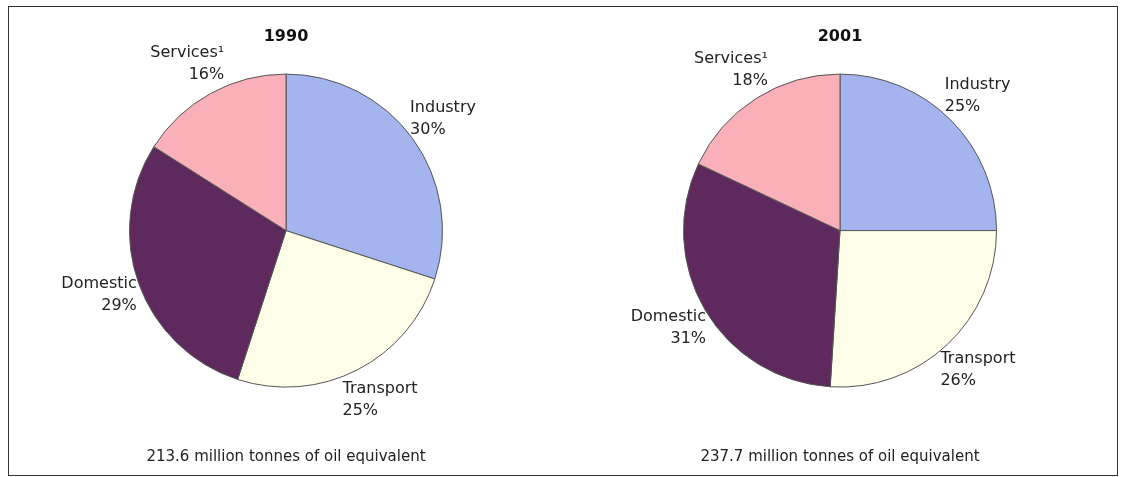 The image size is (1127, 477). What do you see at coordinates (958, 379) in the screenshot?
I see `data-label: 26%` at bounding box center [958, 379].